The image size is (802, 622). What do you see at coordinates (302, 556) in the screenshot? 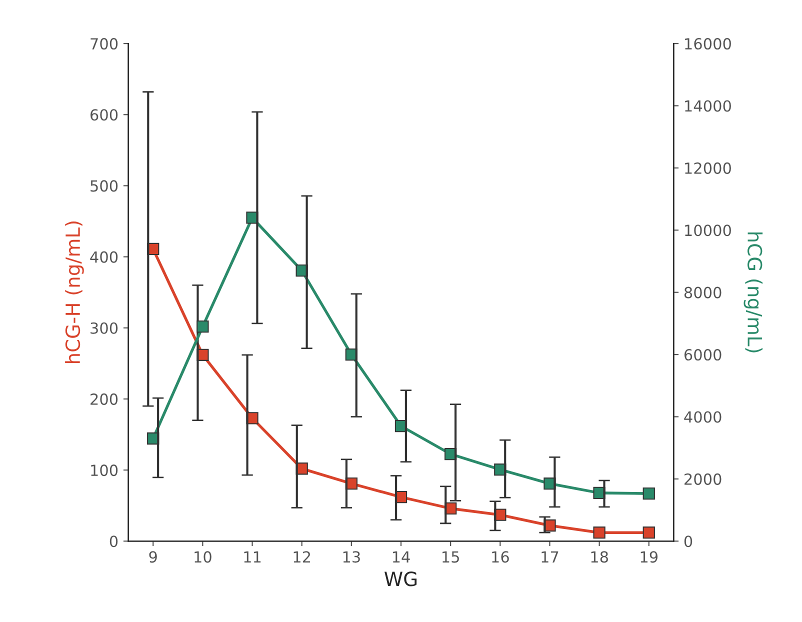
I see `x-tick-label: 12` at bounding box center [302, 556].